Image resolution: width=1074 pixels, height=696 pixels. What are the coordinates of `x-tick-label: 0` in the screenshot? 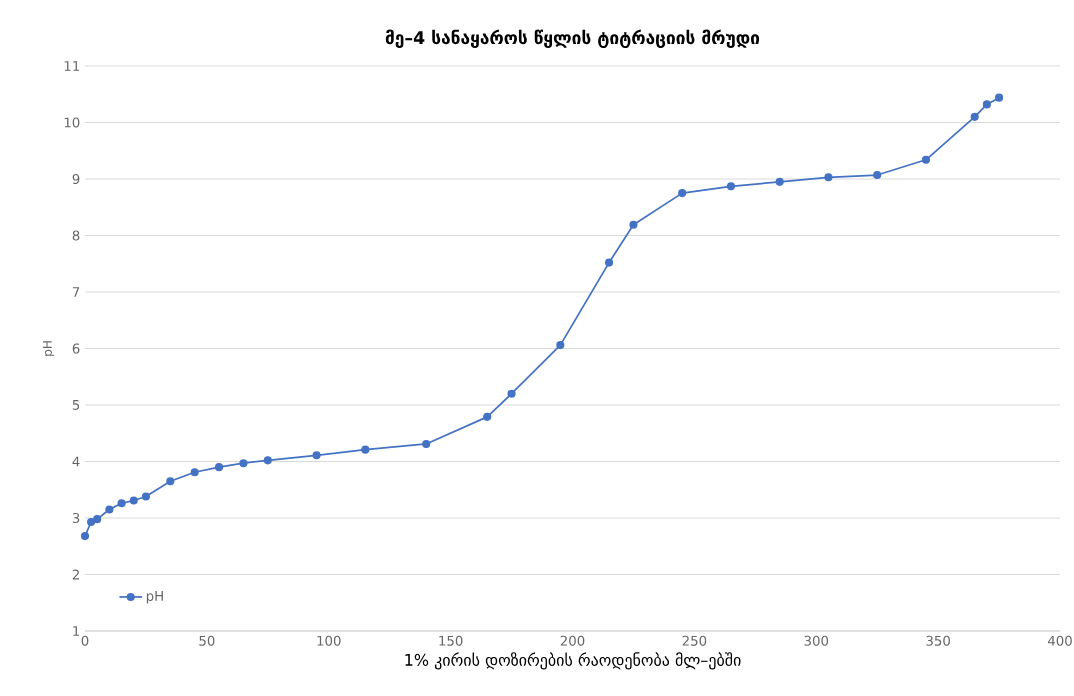 It's located at (85, 640).